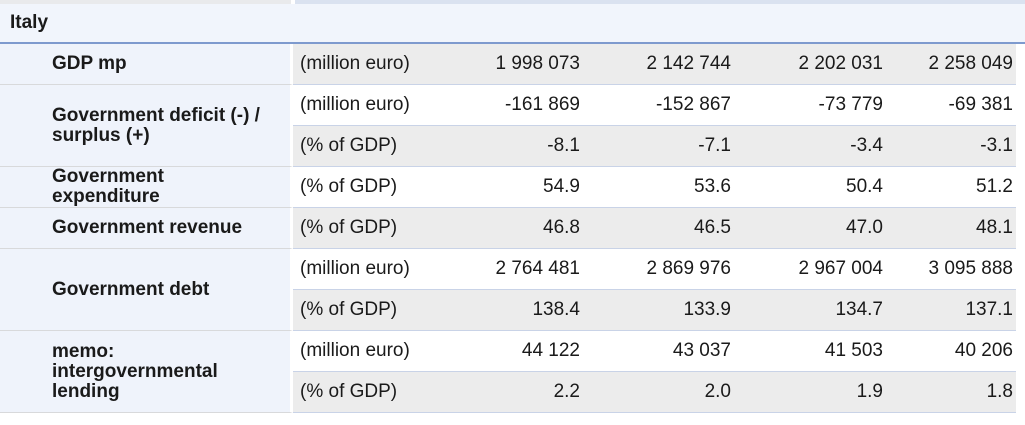 Image resolution: width=1025 pixels, height=425 pixels. Describe the element at coordinates (663, 146) in the screenshot. I see `value-cell: -7.1` at that location.